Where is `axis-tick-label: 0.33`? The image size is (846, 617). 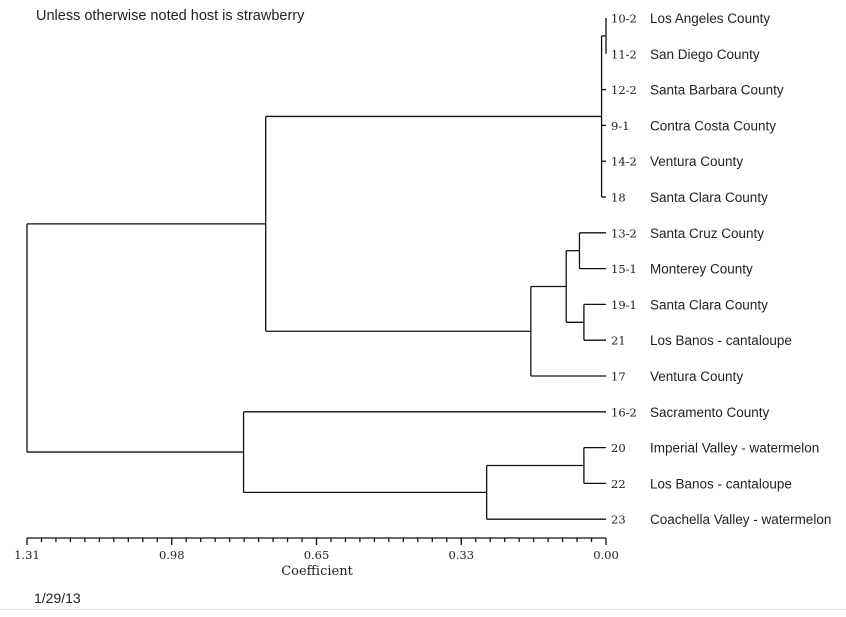
axis-tick-label: 0.33 is located at coordinates (461, 555).